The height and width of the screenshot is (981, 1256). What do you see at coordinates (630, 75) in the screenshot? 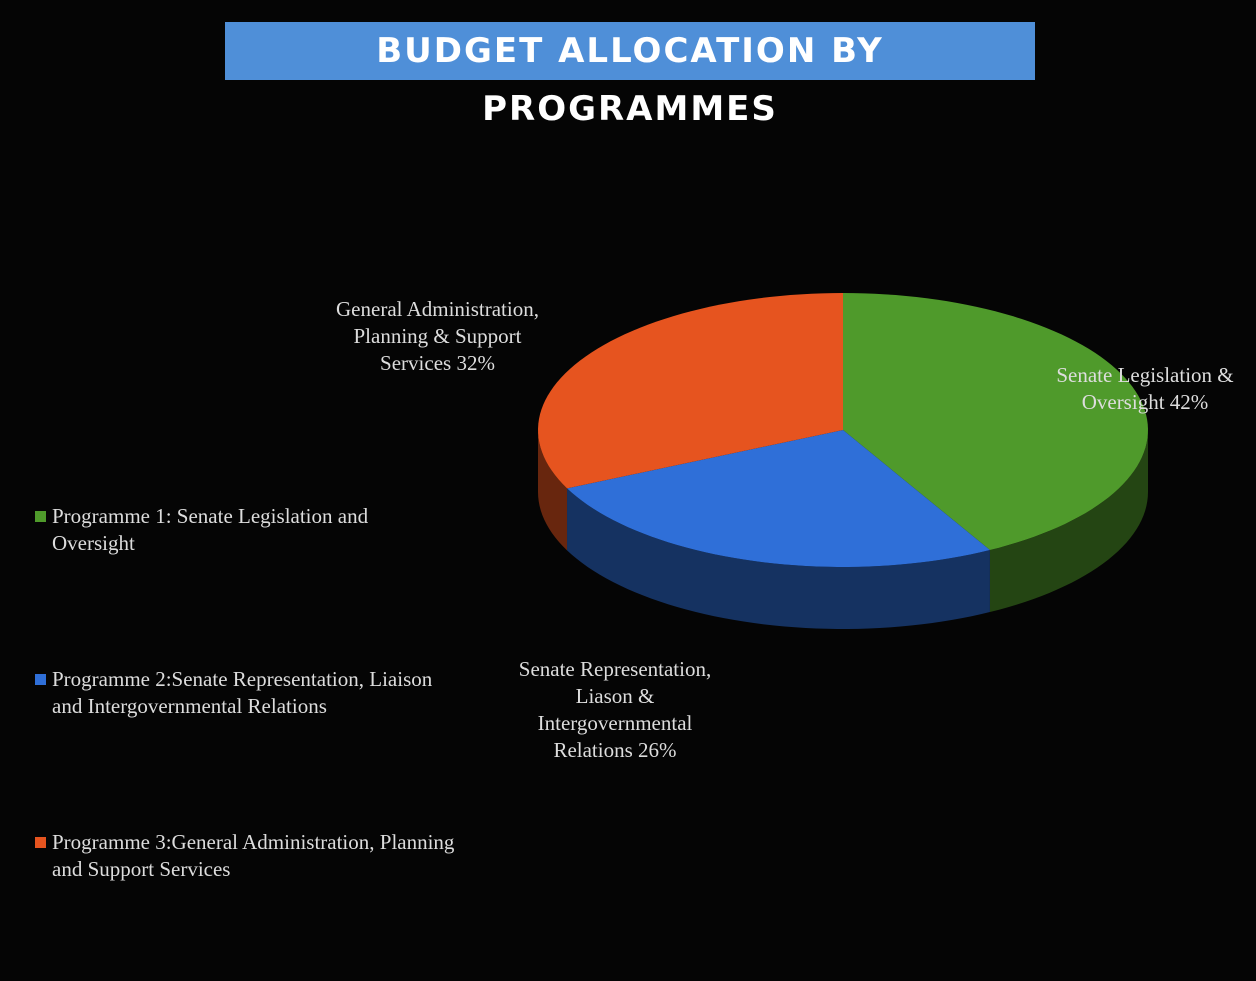
I see `chart-title: BUDGET ALLOCATION BY PROGRAMMES` at bounding box center [630, 75].